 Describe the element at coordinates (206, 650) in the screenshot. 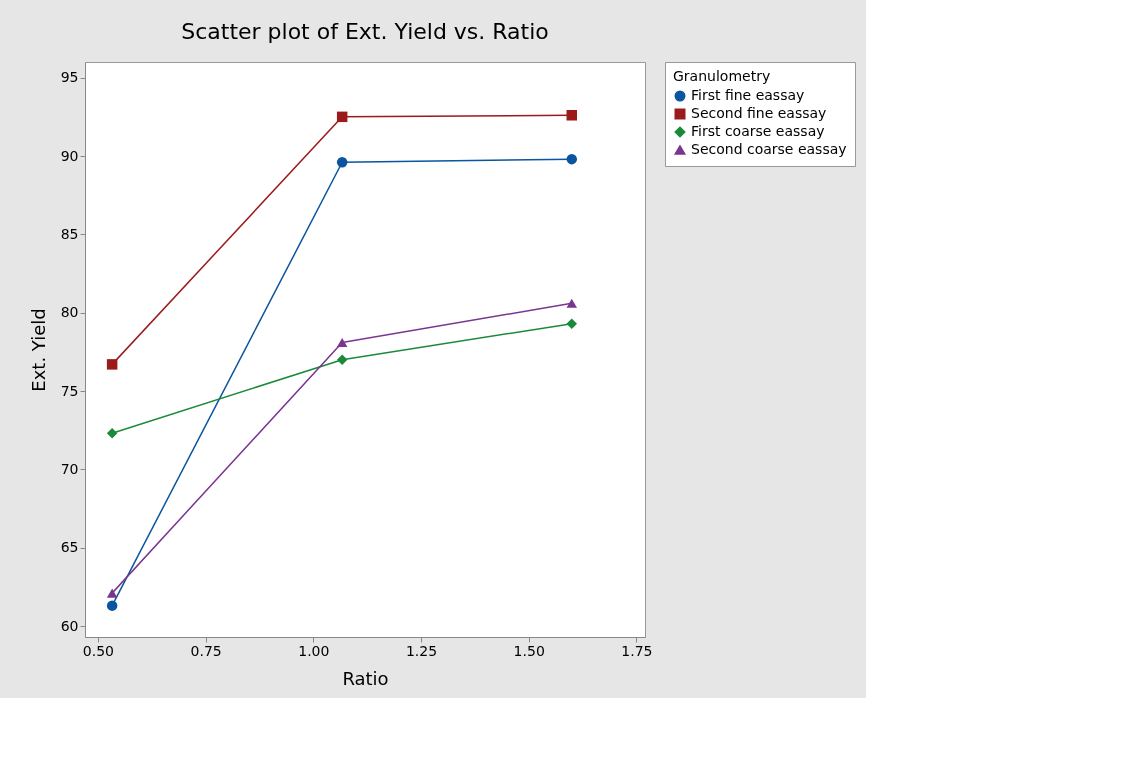

I see `x-tick-label: 0.75` at that location.